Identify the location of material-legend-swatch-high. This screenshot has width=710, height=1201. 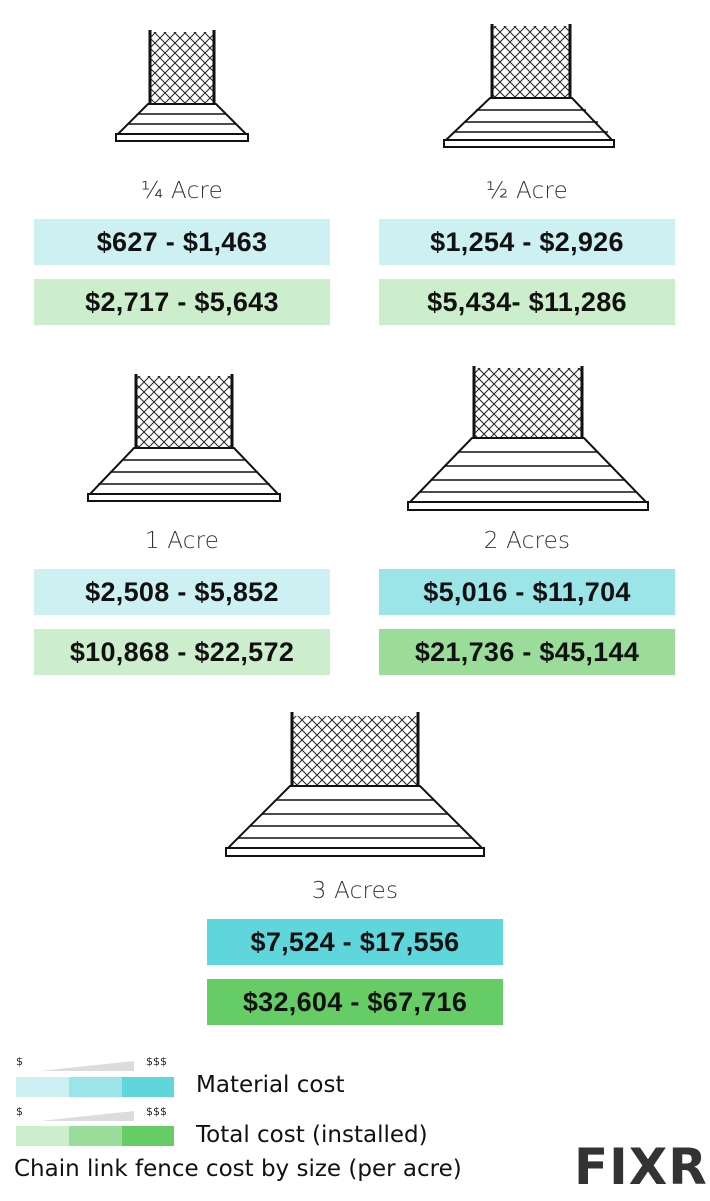
(148, 1087).